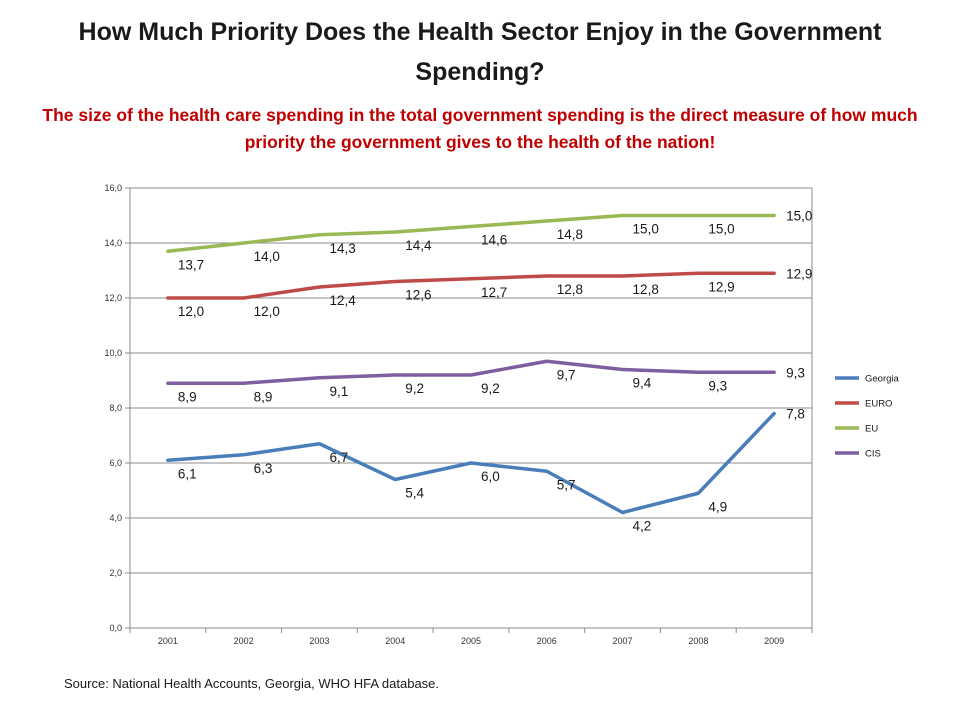 Image resolution: width=960 pixels, height=720 pixels. What do you see at coordinates (494, 292) in the screenshot?
I see `data-label: 12,7` at bounding box center [494, 292].